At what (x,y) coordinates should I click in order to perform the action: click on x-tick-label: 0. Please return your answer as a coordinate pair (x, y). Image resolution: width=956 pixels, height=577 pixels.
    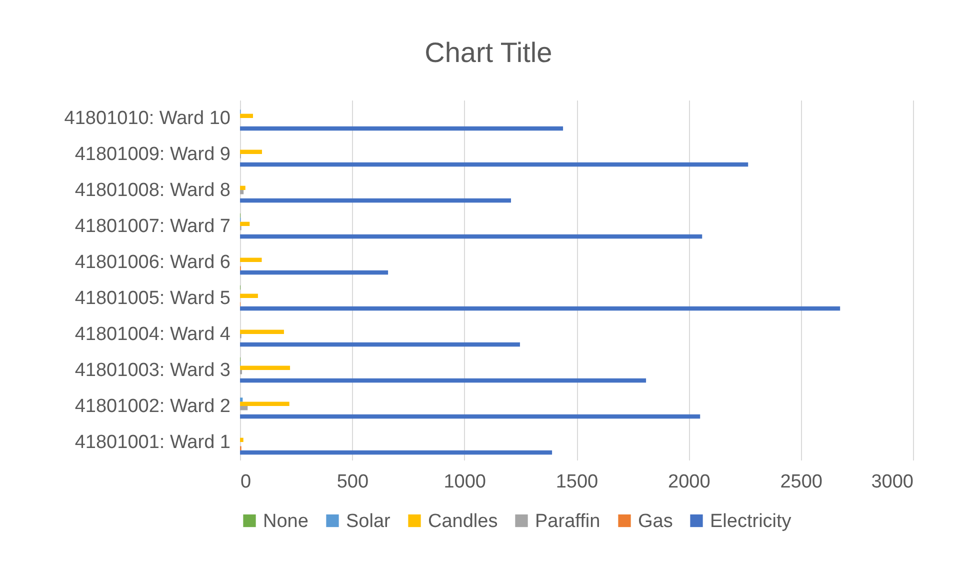
    Looking at the image, I should click on (246, 482).